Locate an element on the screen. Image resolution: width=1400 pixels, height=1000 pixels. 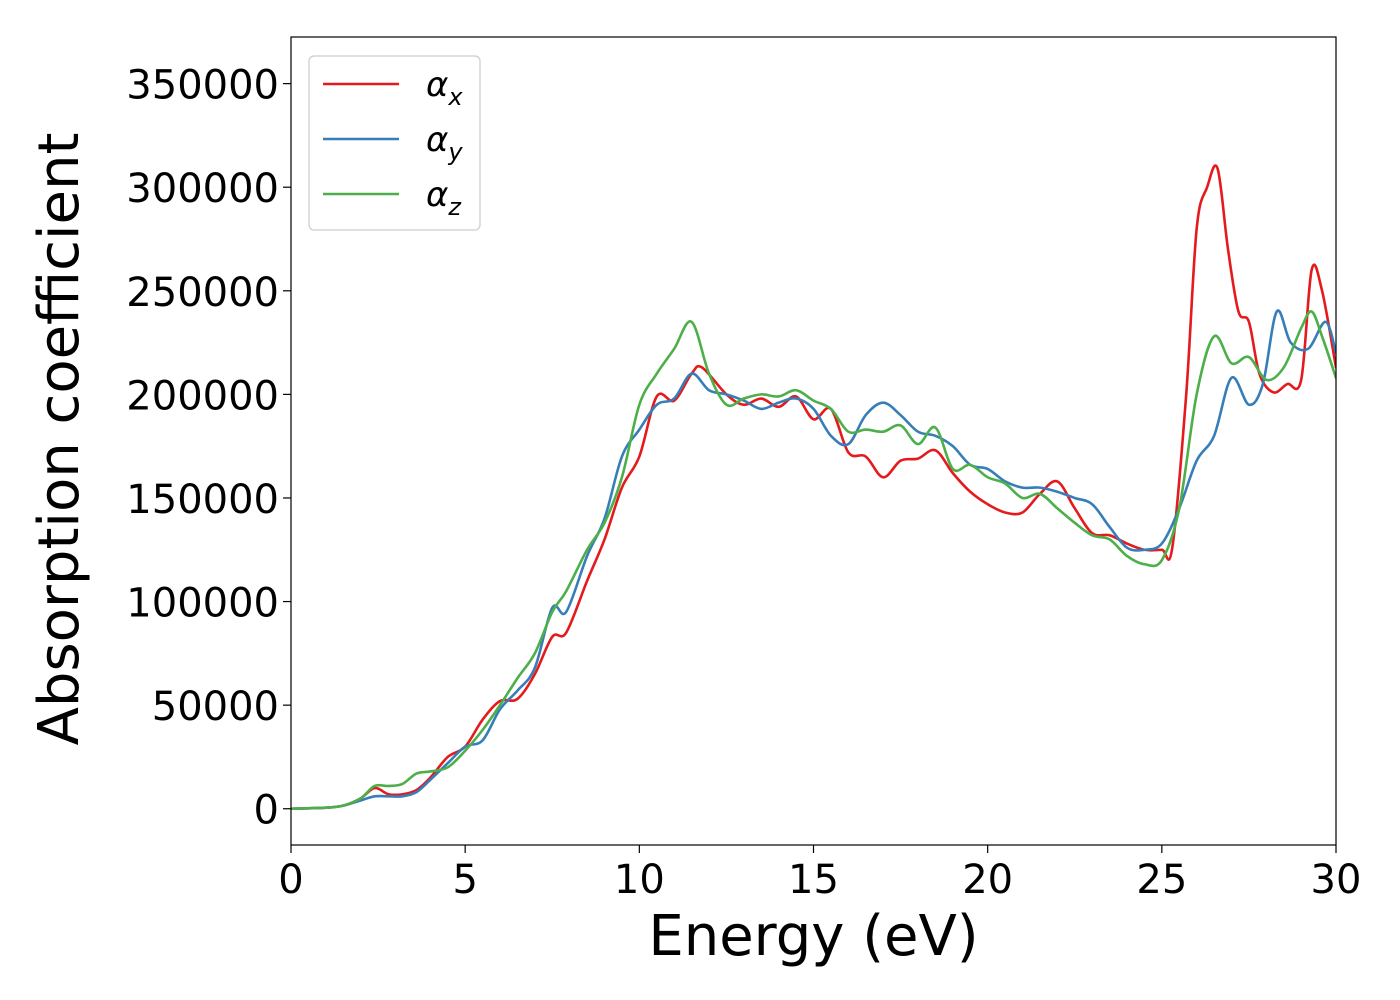
x-tick-label: 15 is located at coordinates (813, 880).